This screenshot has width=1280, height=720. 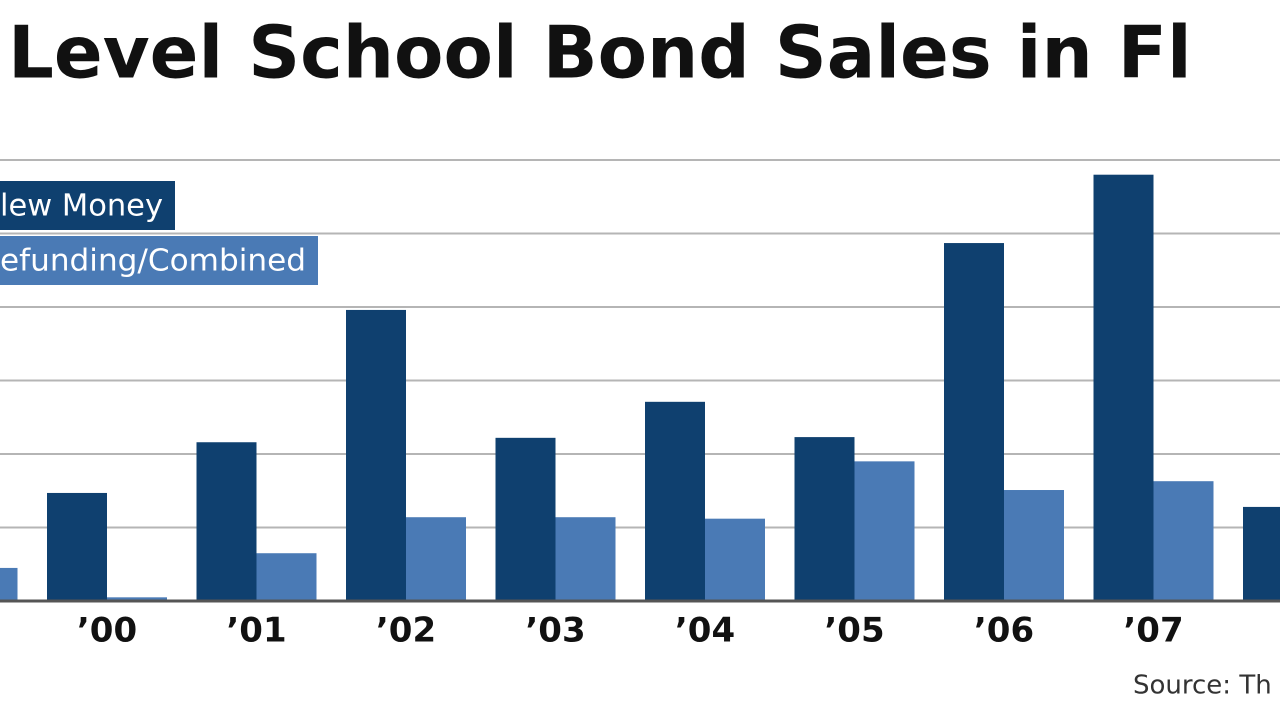 I want to click on x-tick-label: ’07, so click(x=1153, y=631).